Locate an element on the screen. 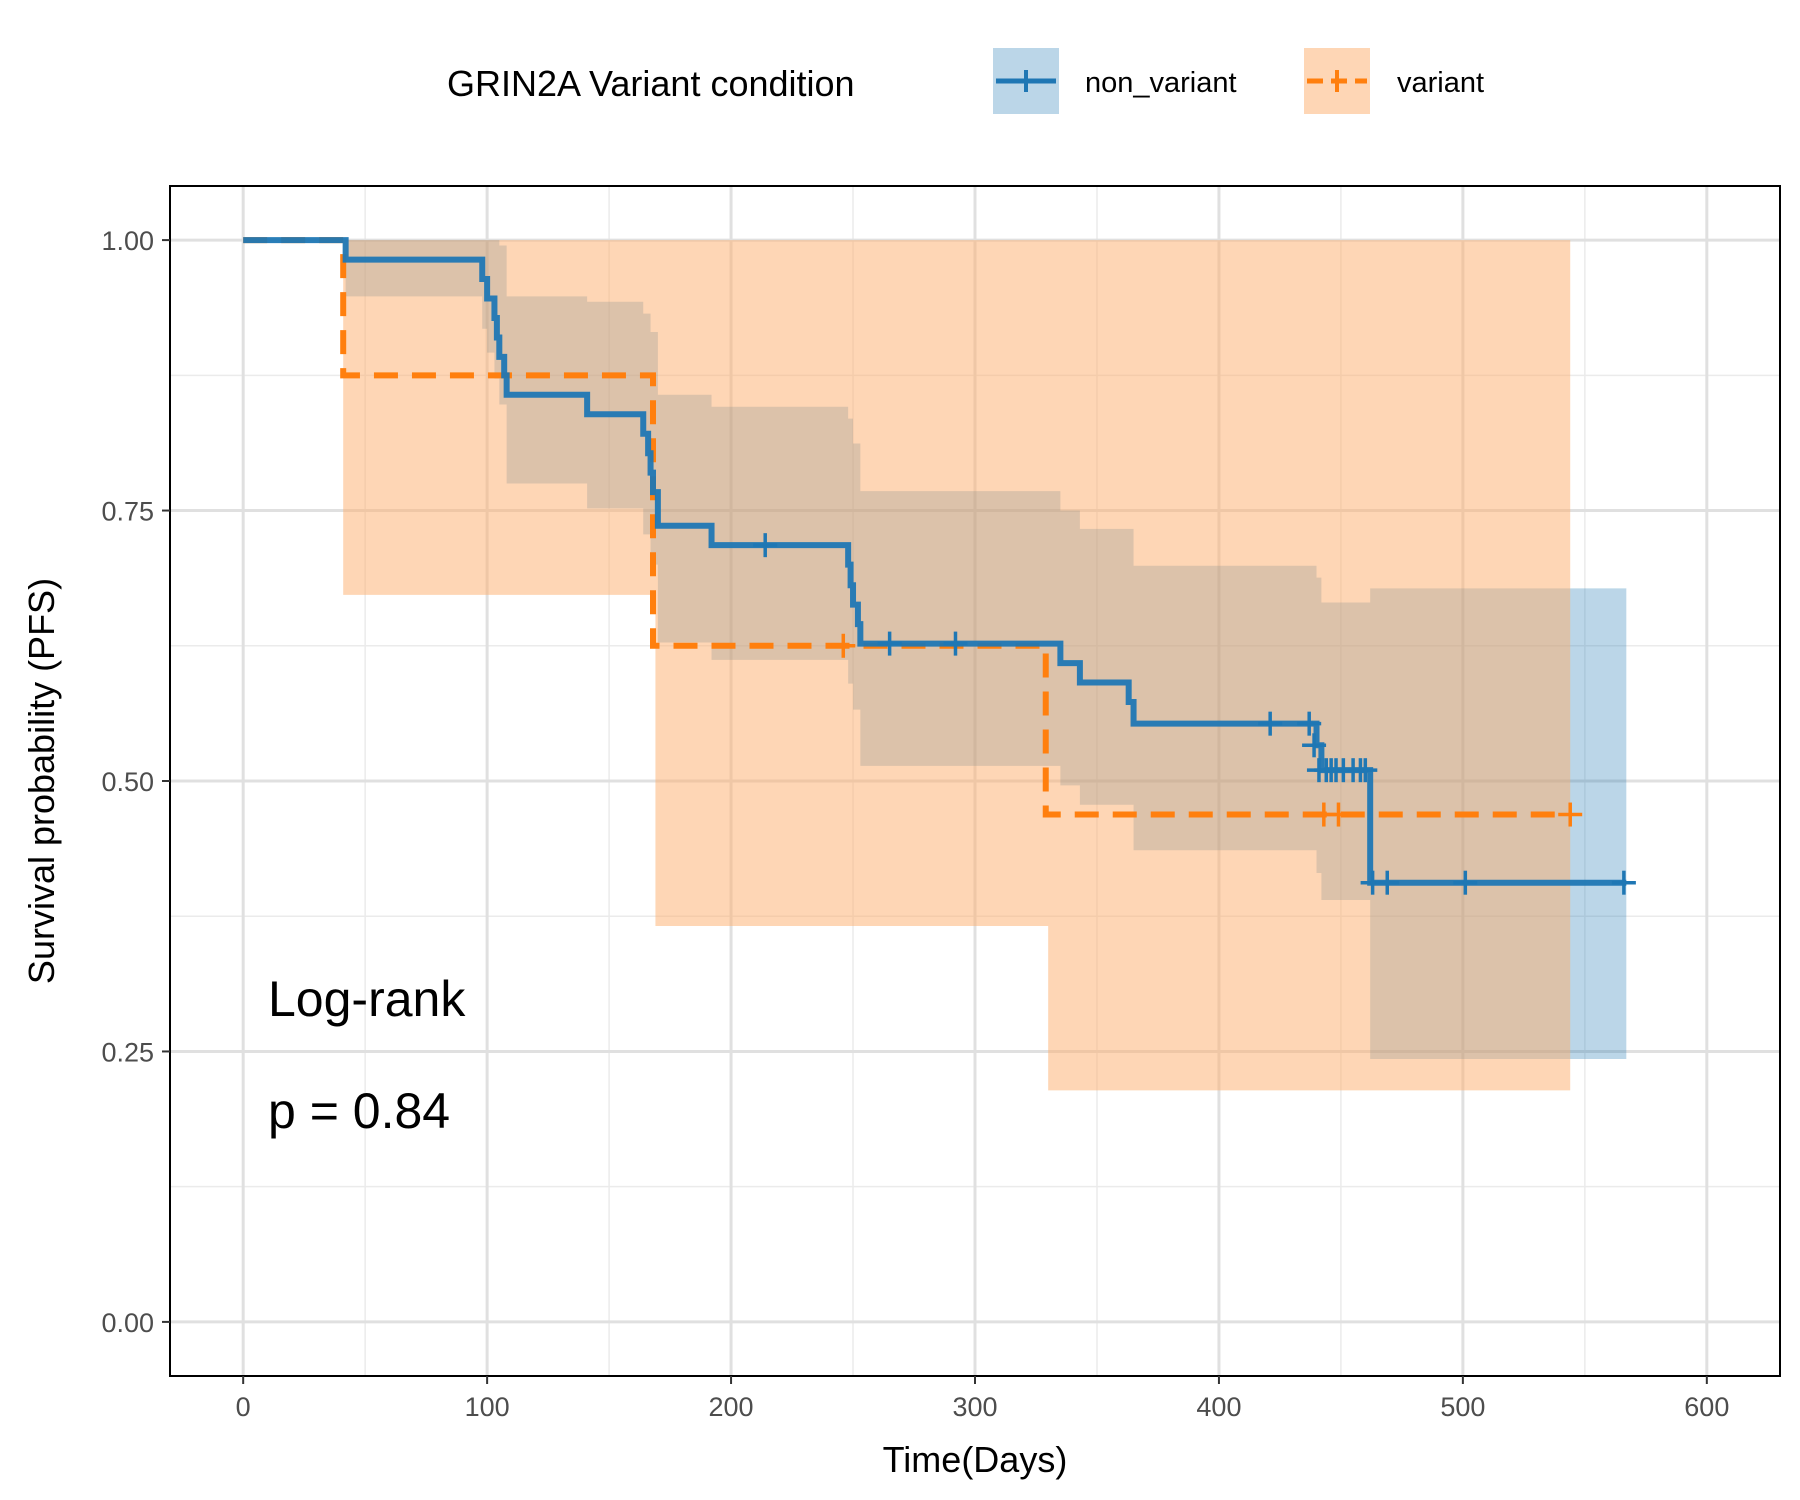  legend-key-non-variant is located at coordinates (1026, 81).